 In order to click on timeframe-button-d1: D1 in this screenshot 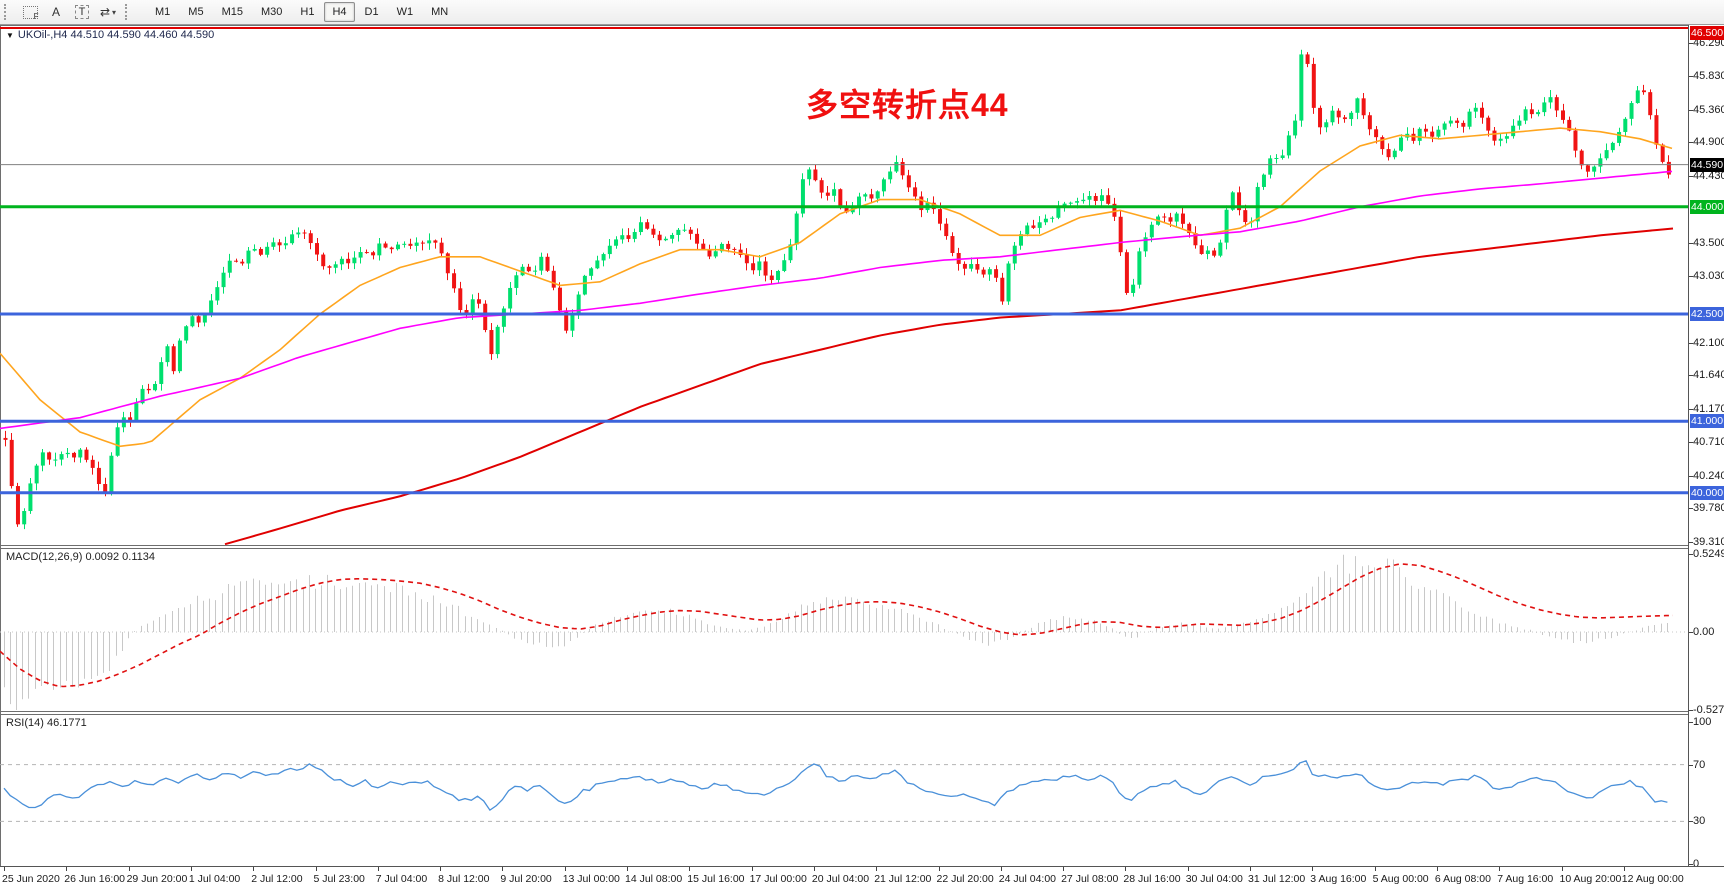, I will do `click(371, 12)`.